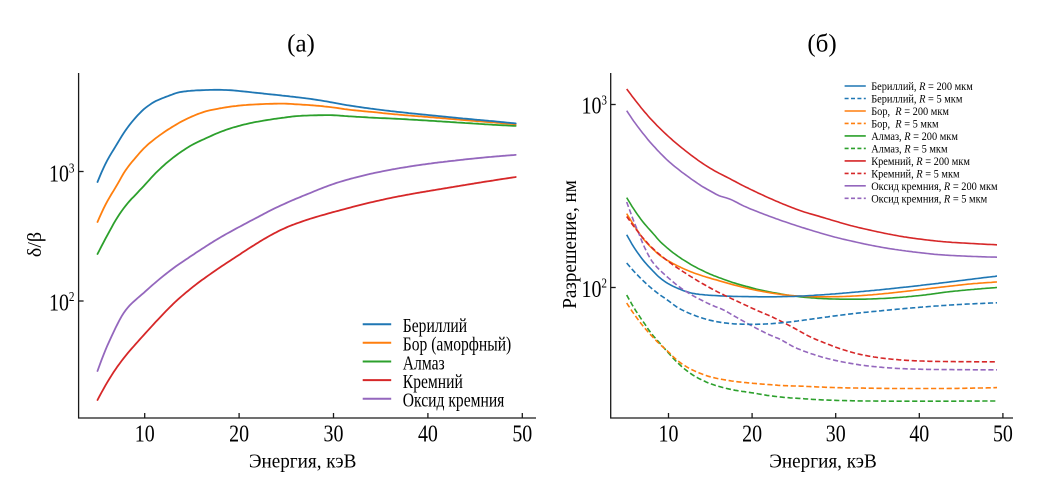 The height and width of the screenshot is (497, 1049). What do you see at coordinates (916, 99) in the screenshot?
I see `svg-text: Бериллий, R = 5 мкм` at bounding box center [916, 99].